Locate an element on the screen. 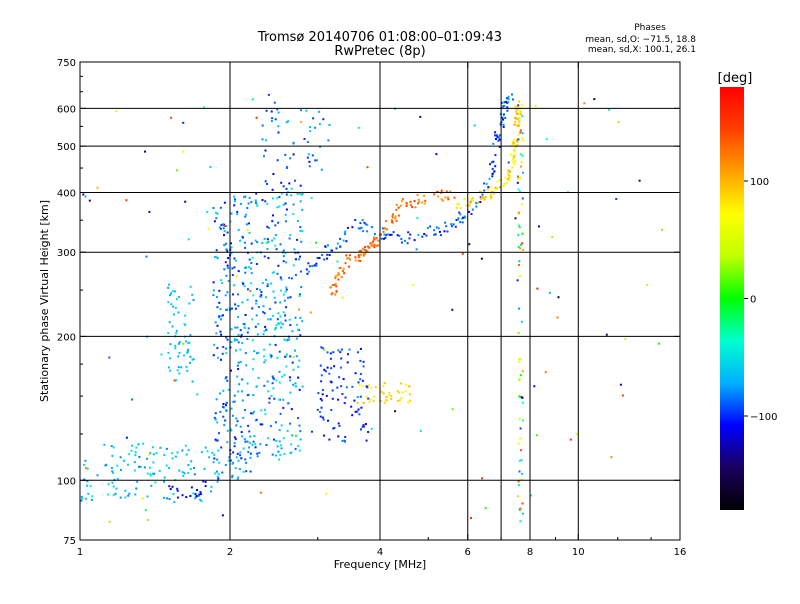 The image size is (800, 604). chart-title: Tromsø 20140706 01:08:00–01:09:43 is located at coordinates (379, 37).